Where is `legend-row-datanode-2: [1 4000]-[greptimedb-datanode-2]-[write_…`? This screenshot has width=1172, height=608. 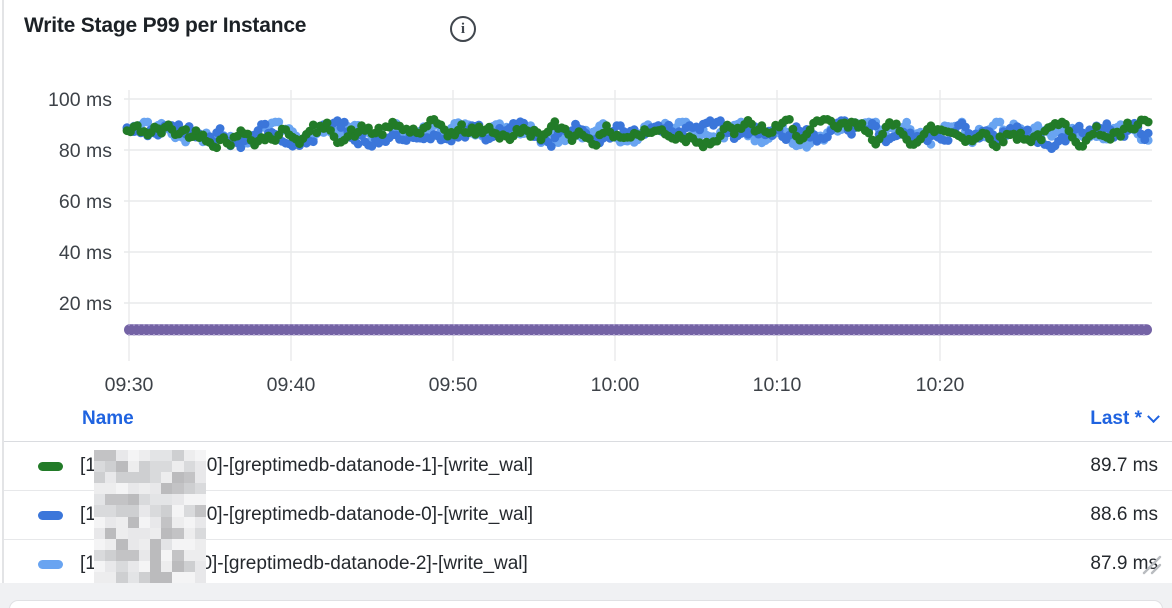
legend-row-datanode-2: [1 4000]-[greptimedb-datanode-2]-[write_… is located at coordinates (588, 561).